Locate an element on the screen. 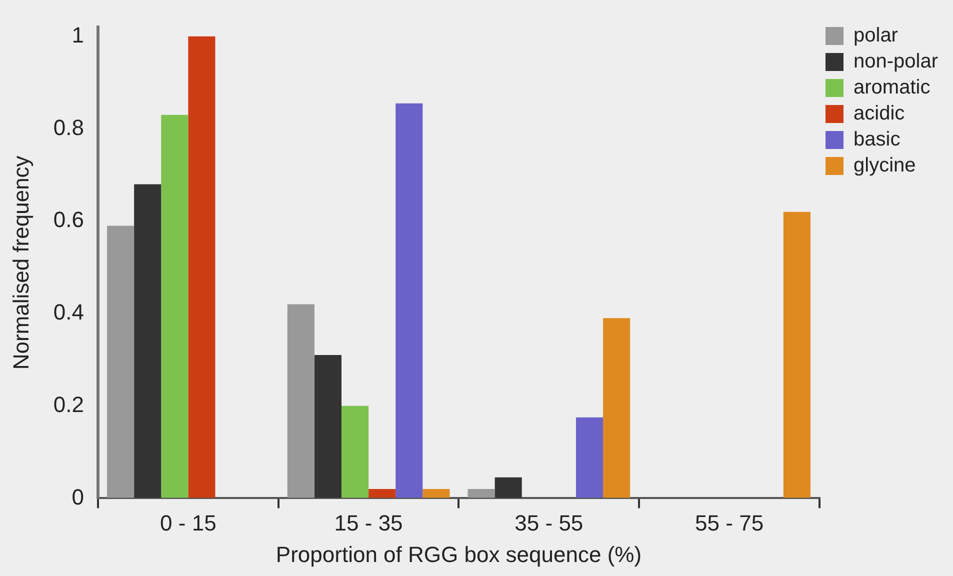 The height and width of the screenshot is (576, 953). x-tick-label: 0 - 15 is located at coordinates (188, 523).